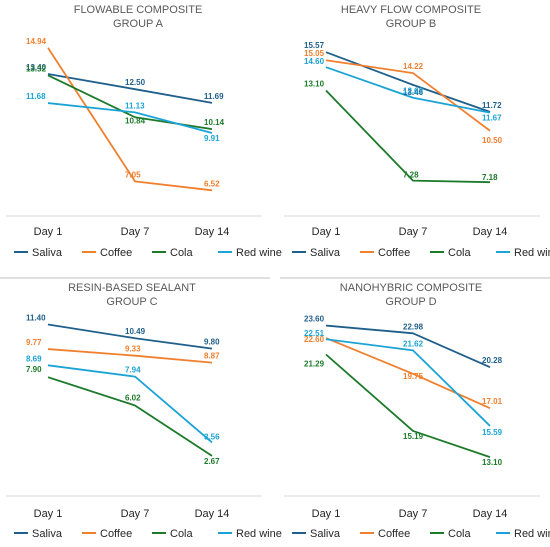  Describe the element at coordinates (314, 339) in the screenshot. I see `data-label-coffee: 22.60` at that location.